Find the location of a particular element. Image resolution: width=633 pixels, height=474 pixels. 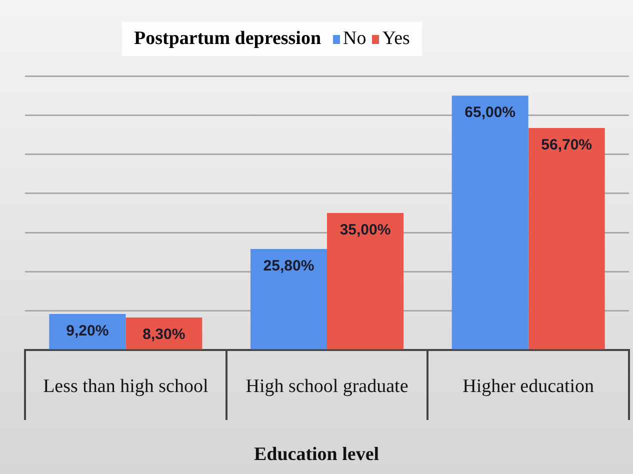

data-label: 56,70% is located at coordinates (566, 145).